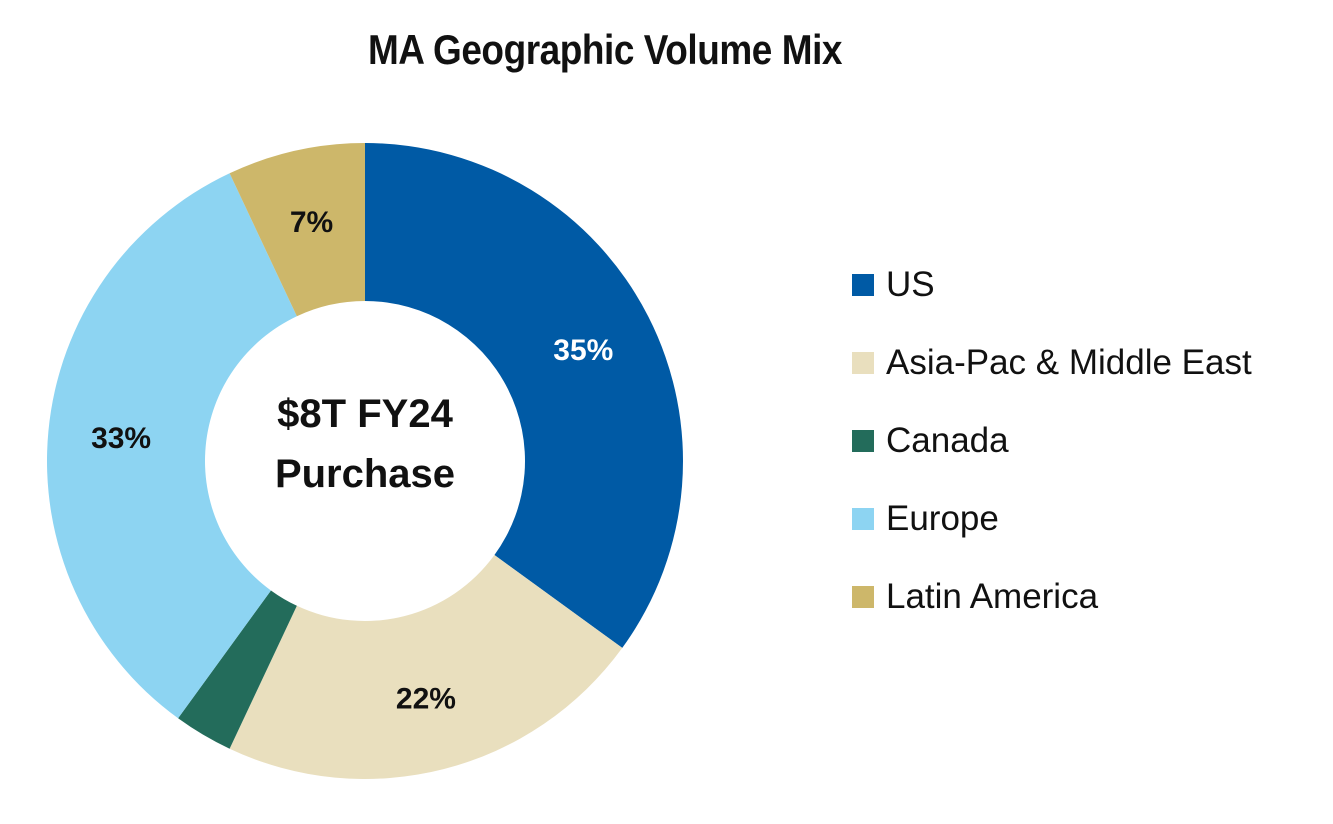 Image resolution: width=1333 pixels, height=824 pixels. What do you see at coordinates (426, 698) in the screenshot?
I see `slice-label-asia-pac-middle-east: 22%` at bounding box center [426, 698].